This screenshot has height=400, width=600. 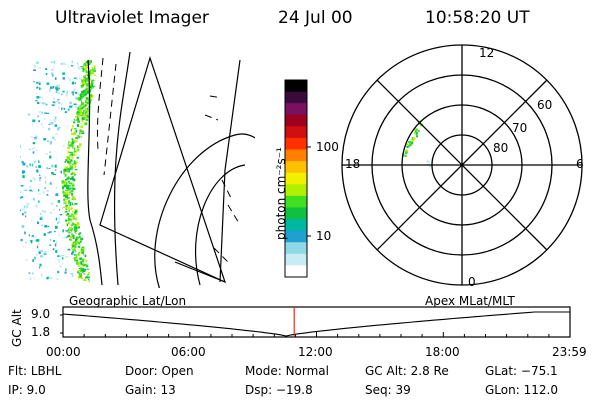 What do you see at coordinates (296, 225) in the screenshot?
I see `colorbar-cell` at bounding box center [296, 225].